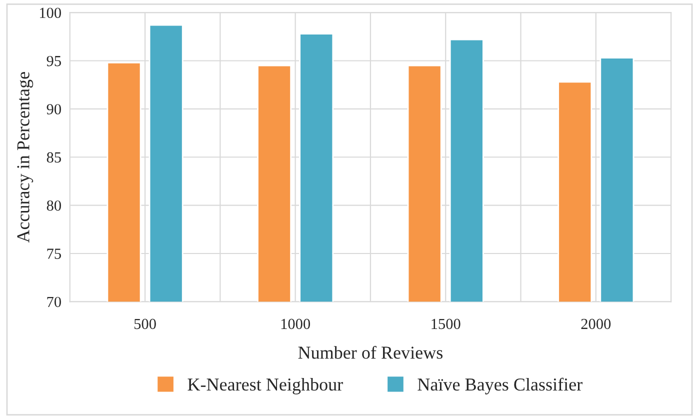 The width and height of the screenshot is (699, 419). Describe the element at coordinates (53, 109) in the screenshot. I see `y-tick-label: 90` at that location.